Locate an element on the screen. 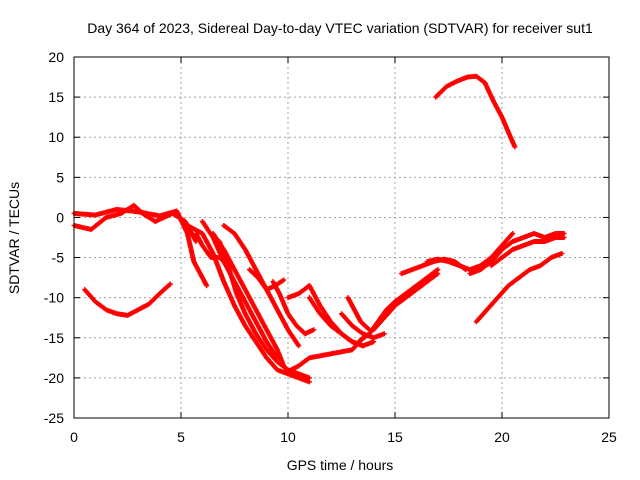 This screenshot has width=640, height=480. series-arc4 is located at coordinates (248, 303).